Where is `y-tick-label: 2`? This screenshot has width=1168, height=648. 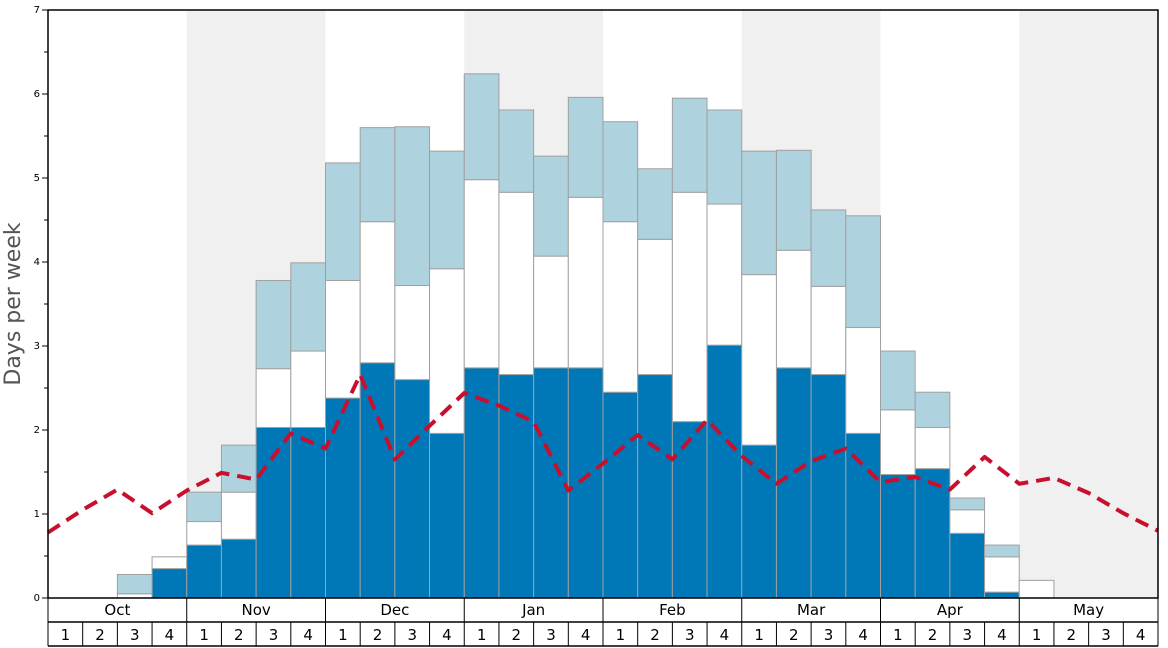
y-tick-label: 2 is located at coordinates (37, 430).